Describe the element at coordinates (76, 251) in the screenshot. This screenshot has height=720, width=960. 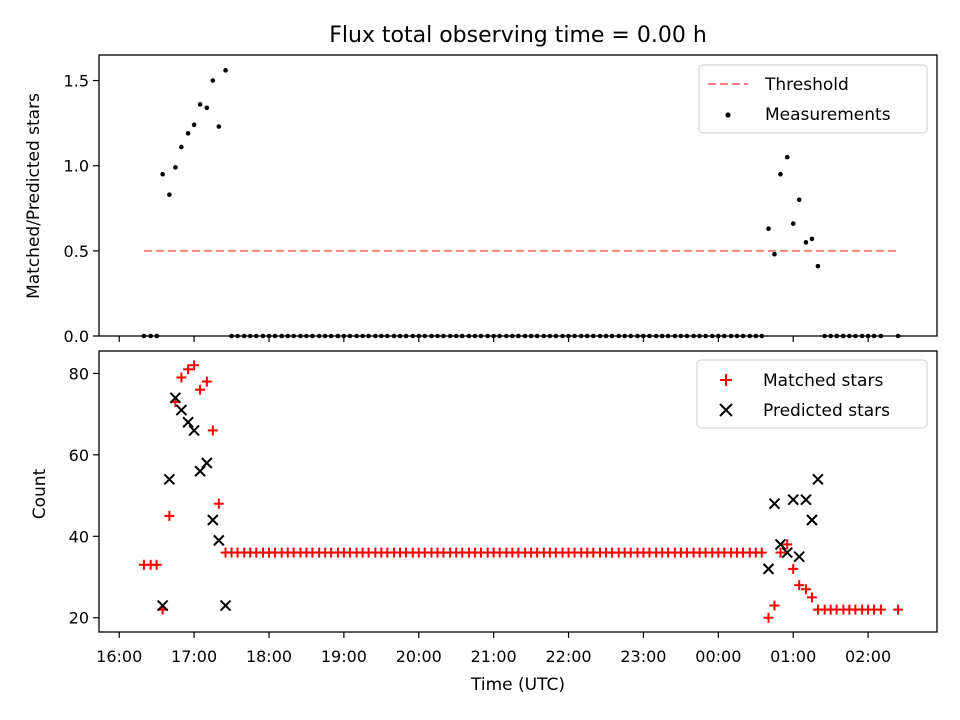
I see `top-y-tick-label: 0.5` at that location.